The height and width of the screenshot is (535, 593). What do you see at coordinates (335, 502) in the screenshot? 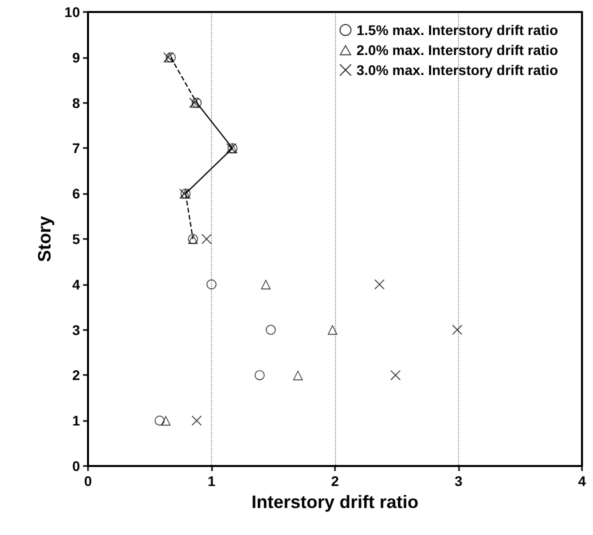
I see `x-axis-title: Interstory drift ratio` at bounding box center [335, 502].